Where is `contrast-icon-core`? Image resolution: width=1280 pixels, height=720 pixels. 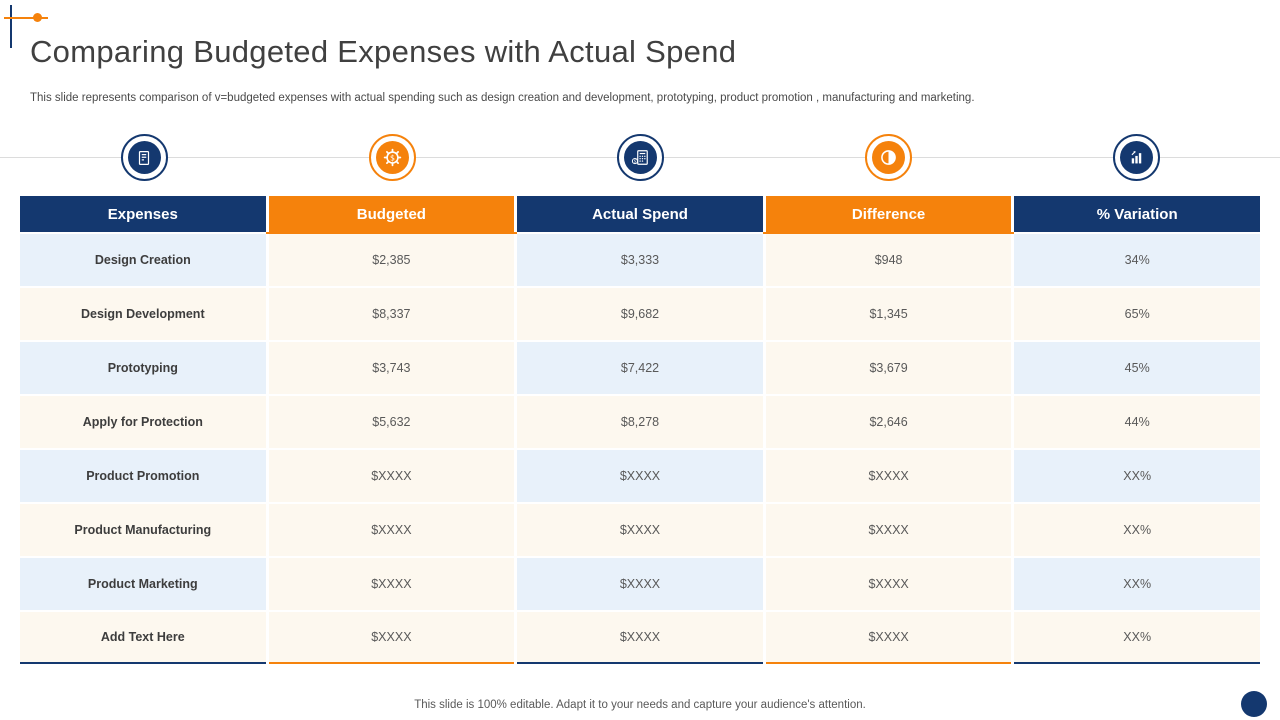 contrast-icon-core is located at coordinates (888, 157).